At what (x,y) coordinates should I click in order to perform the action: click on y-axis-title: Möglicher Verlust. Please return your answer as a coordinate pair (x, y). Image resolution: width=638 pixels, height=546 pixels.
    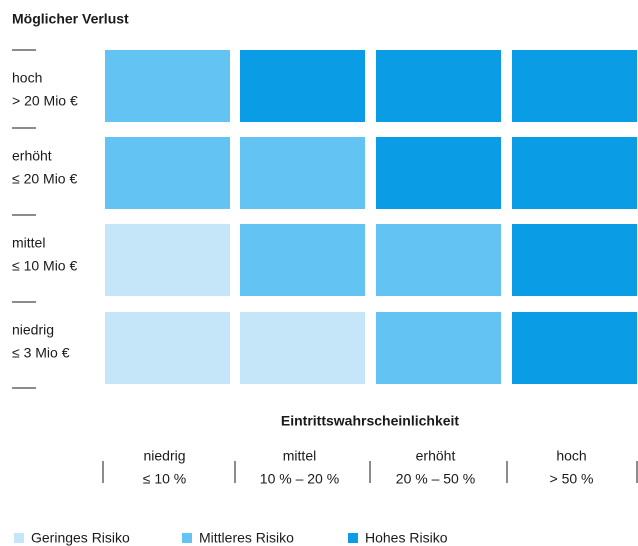
    Looking at the image, I should click on (70, 19).